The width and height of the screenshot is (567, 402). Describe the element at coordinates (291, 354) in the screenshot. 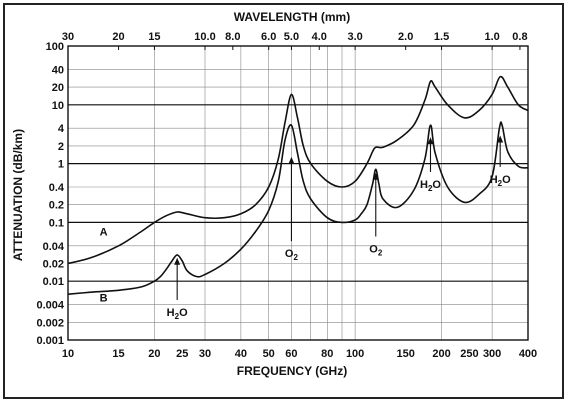

I see `x-tick-label: 60` at that location.